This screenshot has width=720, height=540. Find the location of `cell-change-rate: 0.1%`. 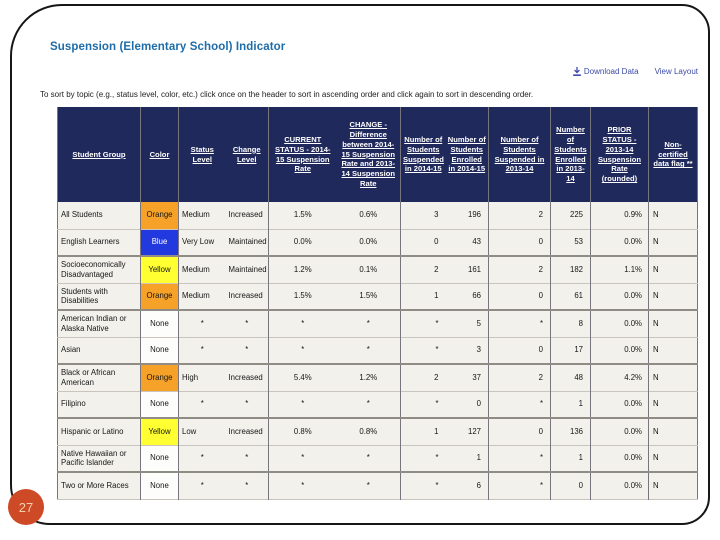

cell-change-rate: 0.1% is located at coordinates (368, 269).